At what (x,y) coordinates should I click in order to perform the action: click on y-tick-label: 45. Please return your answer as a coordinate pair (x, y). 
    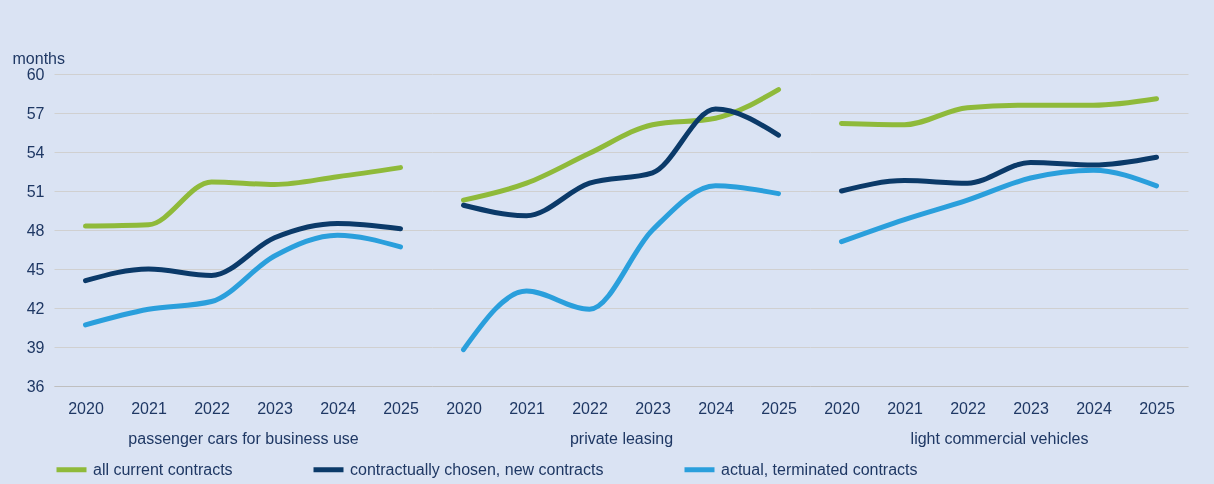
    Looking at the image, I should click on (35, 269).